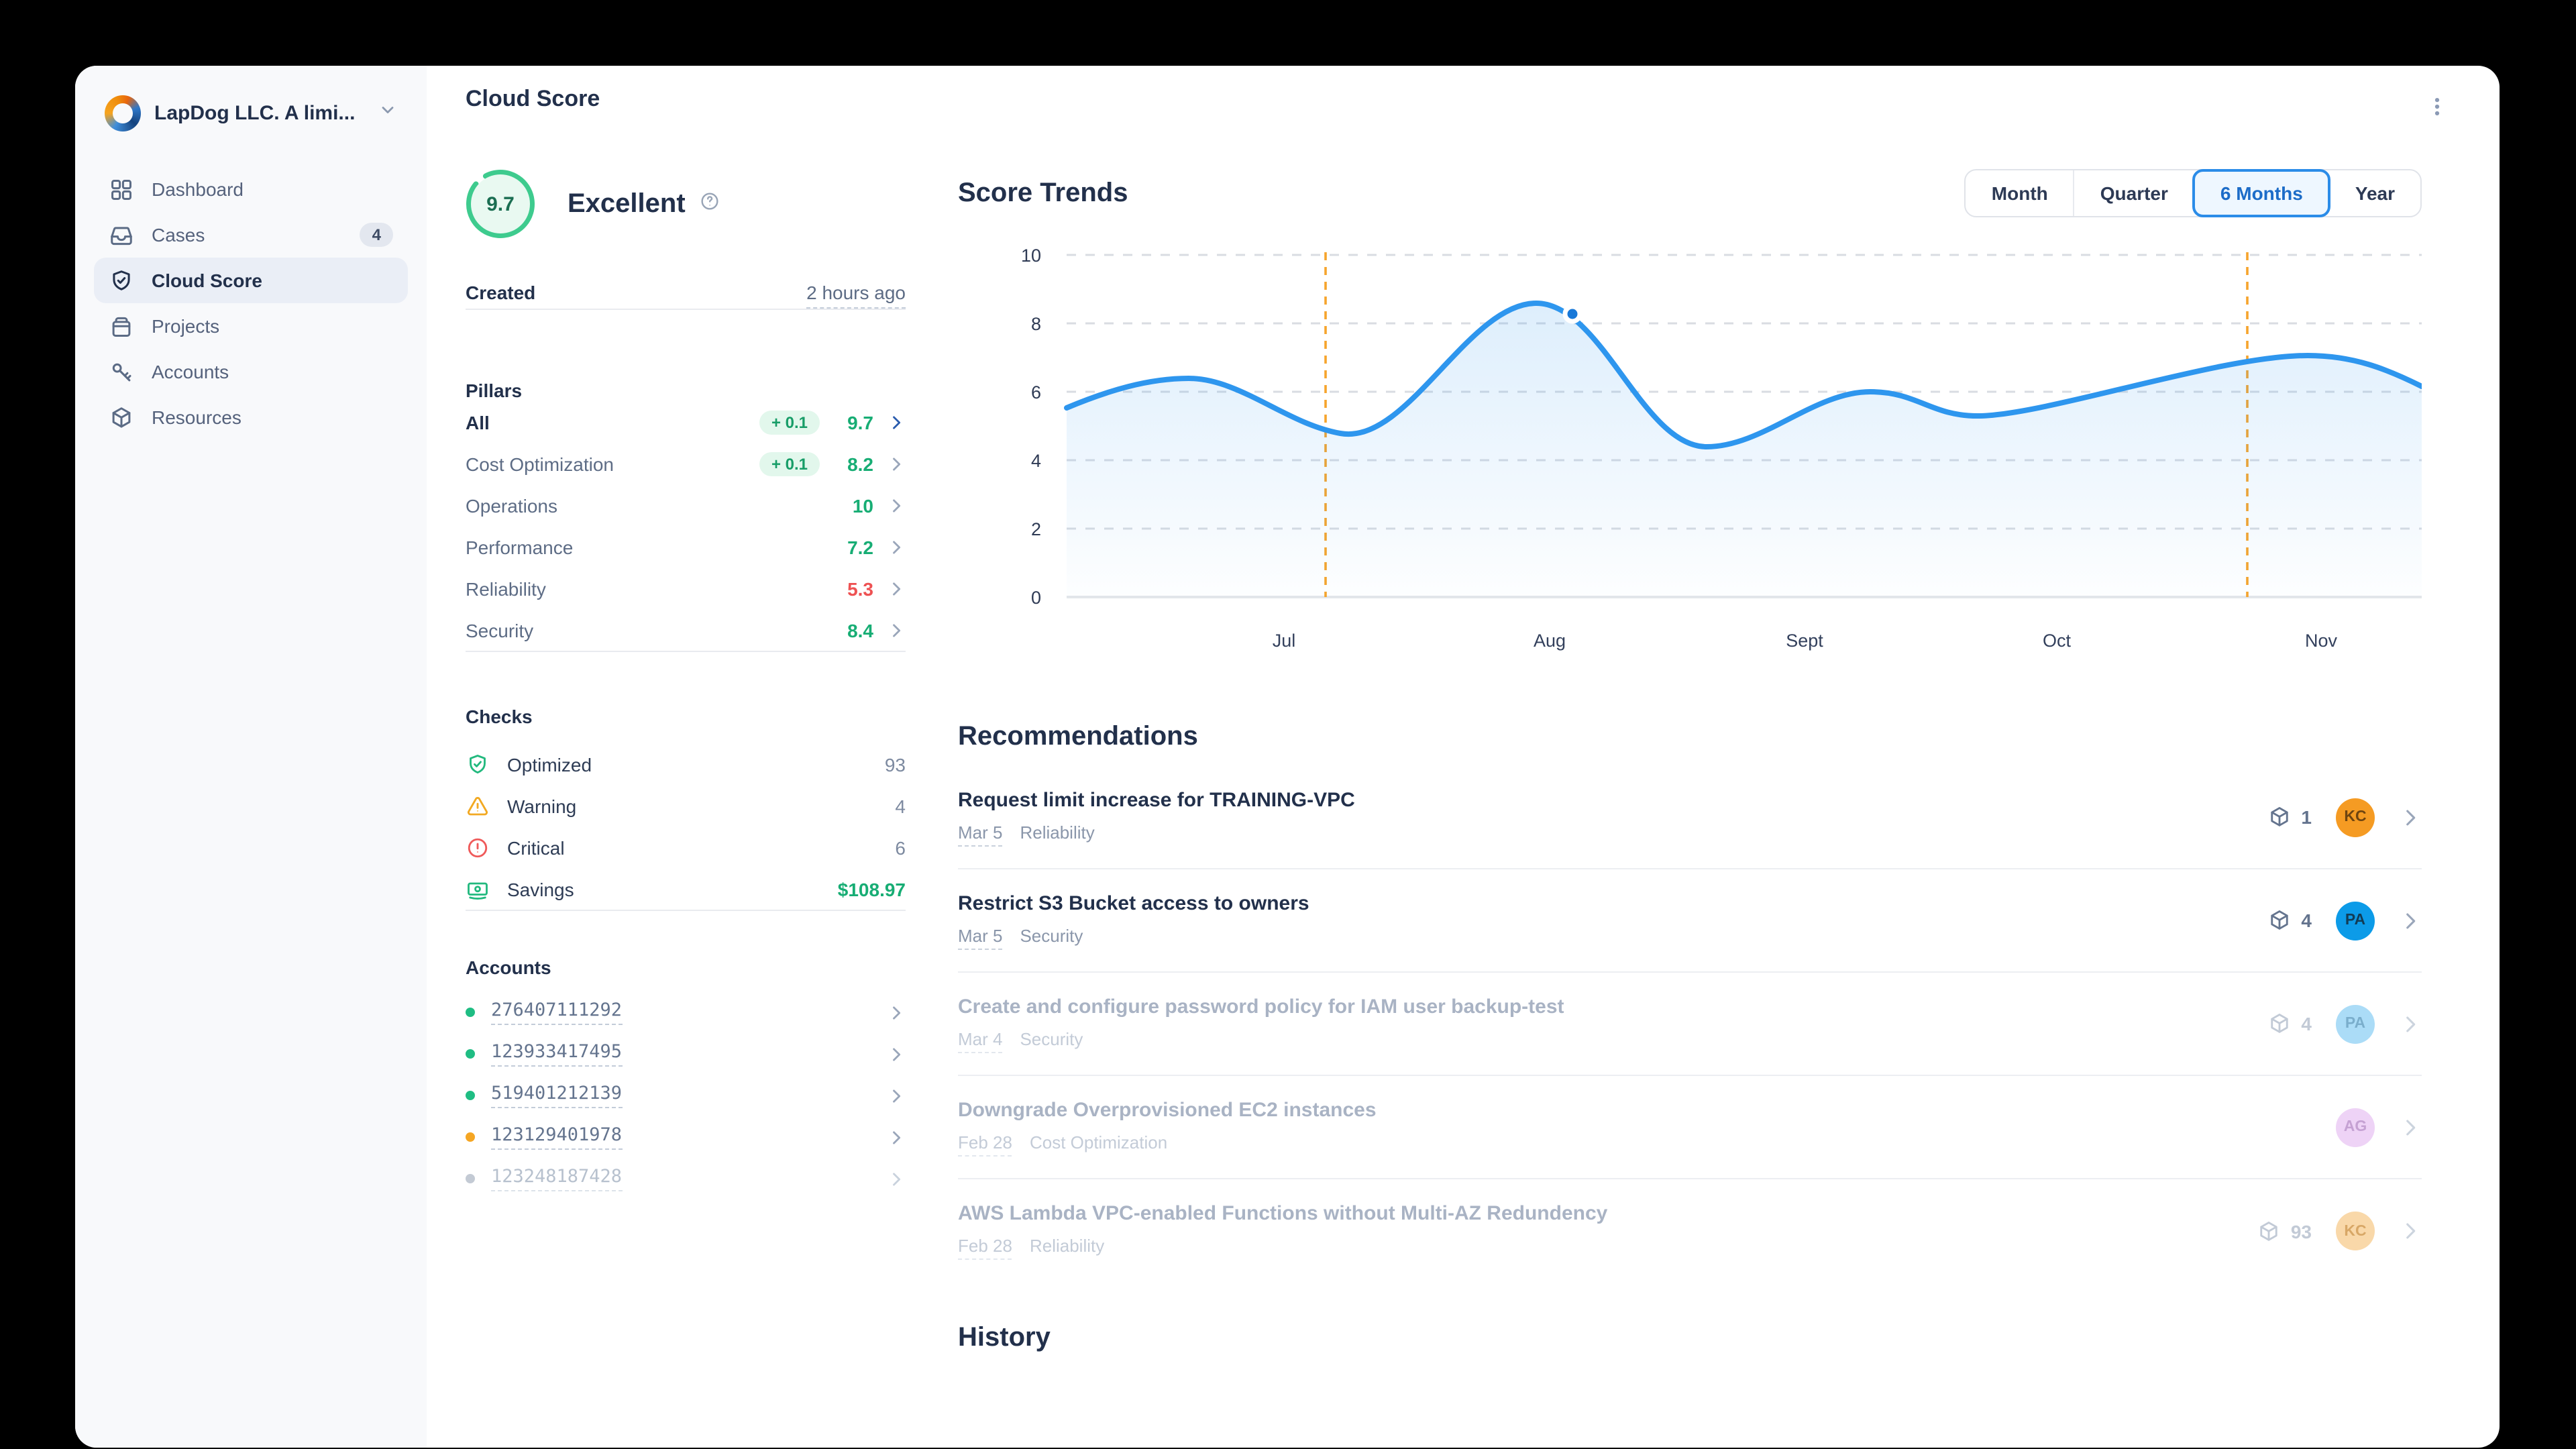 The height and width of the screenshot is (1449, 2576). What do you see at coordinates (1550, 641) in the screenshot?
I see `x-tick: Aug` at bounding box center [1550, 641].